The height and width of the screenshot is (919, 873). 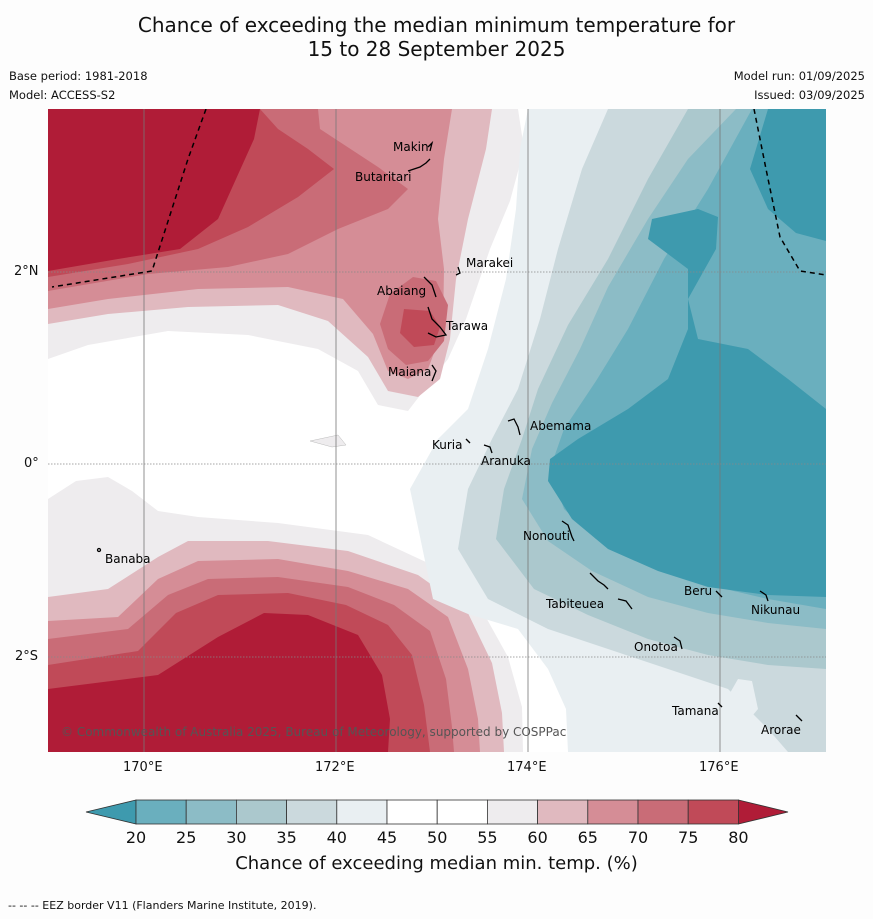 I want to click on colorbar-tick-60: 60, so click(x=537, y=837).